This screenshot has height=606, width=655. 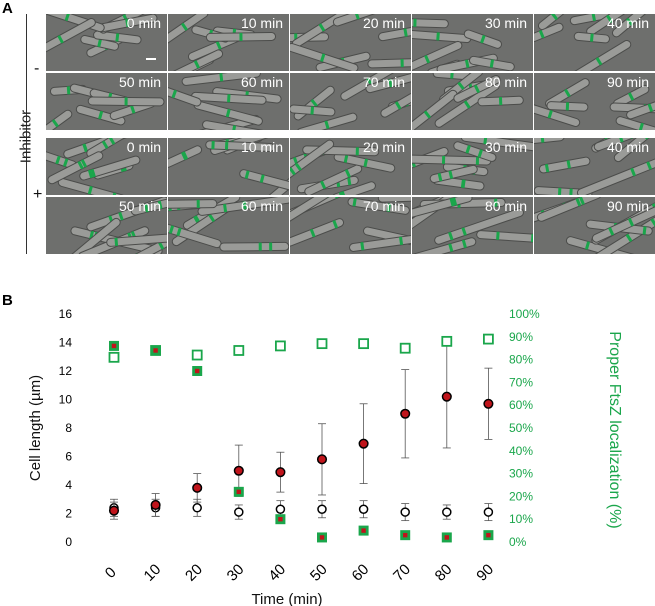 What do you see at coordinates (106, 225) in the screenshot?
I see `micrograph-tile: 50 min` at bounding box center [106, 225].